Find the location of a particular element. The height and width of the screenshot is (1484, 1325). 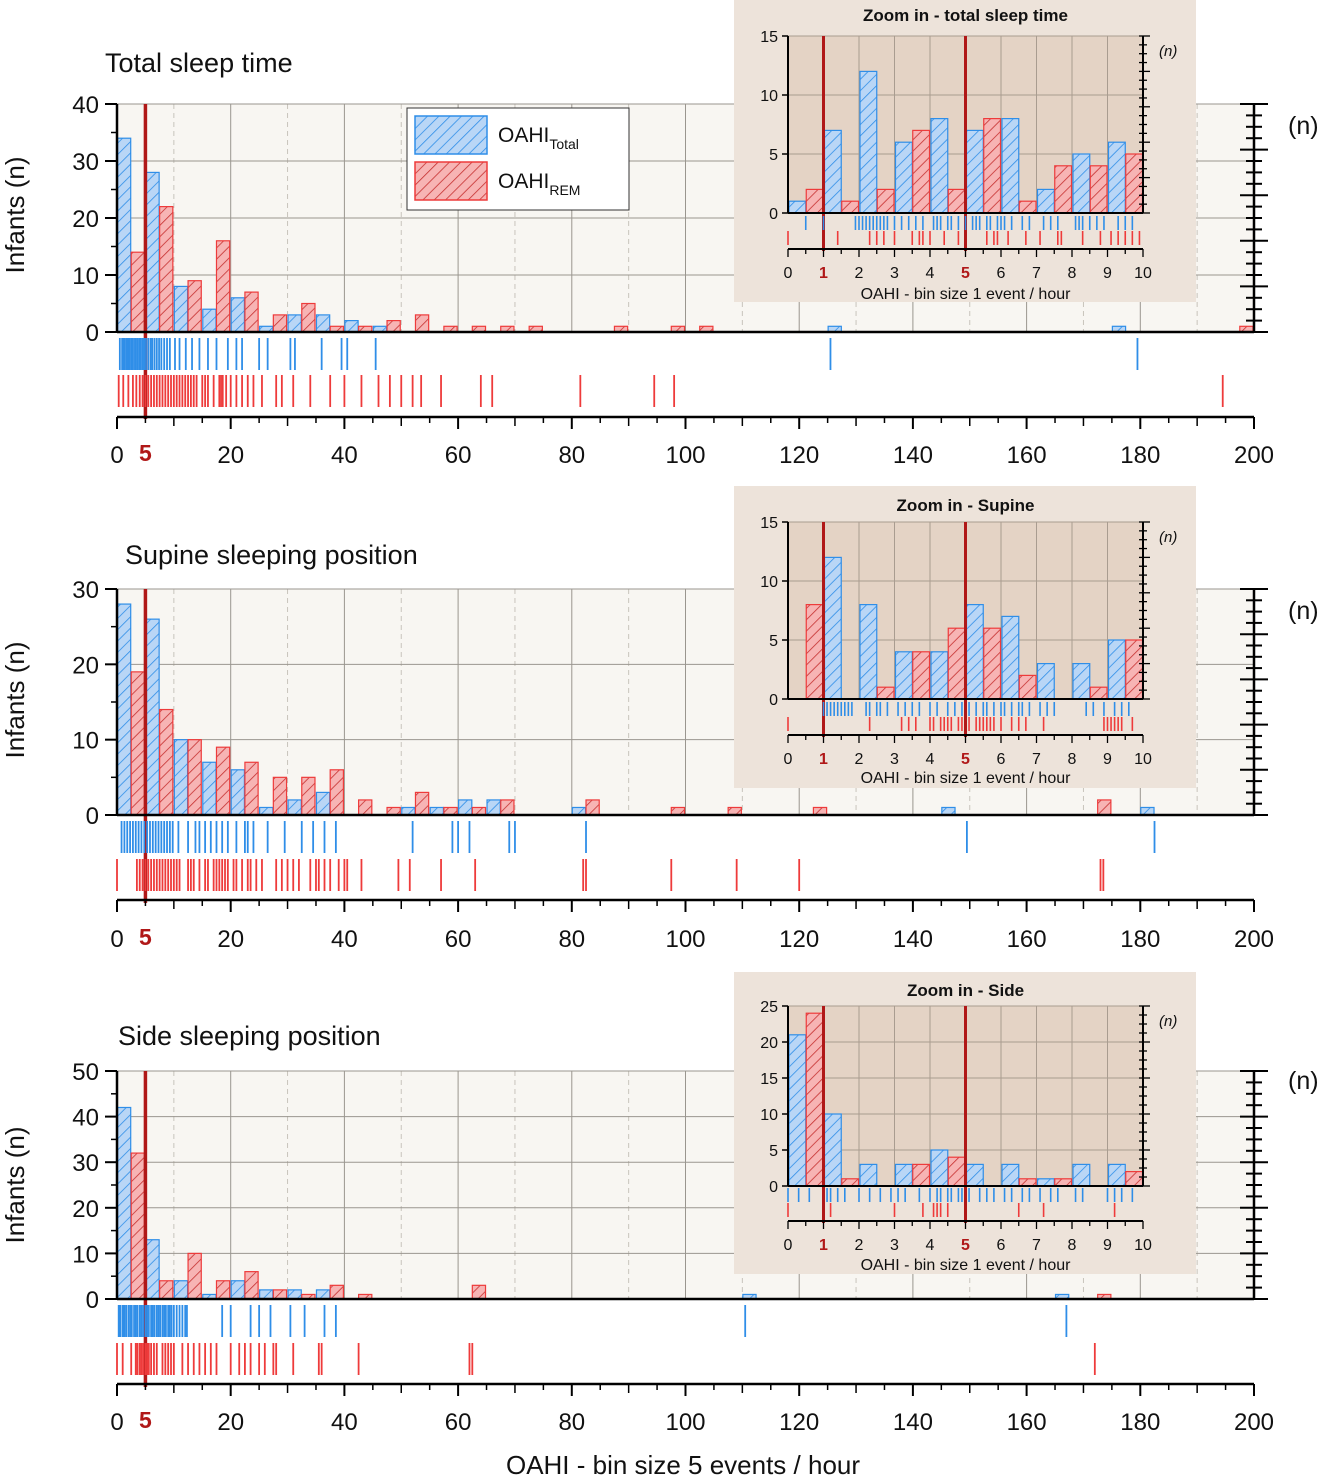

inset-x-tick-label: 7 is located at coordinates (1036, 1245).